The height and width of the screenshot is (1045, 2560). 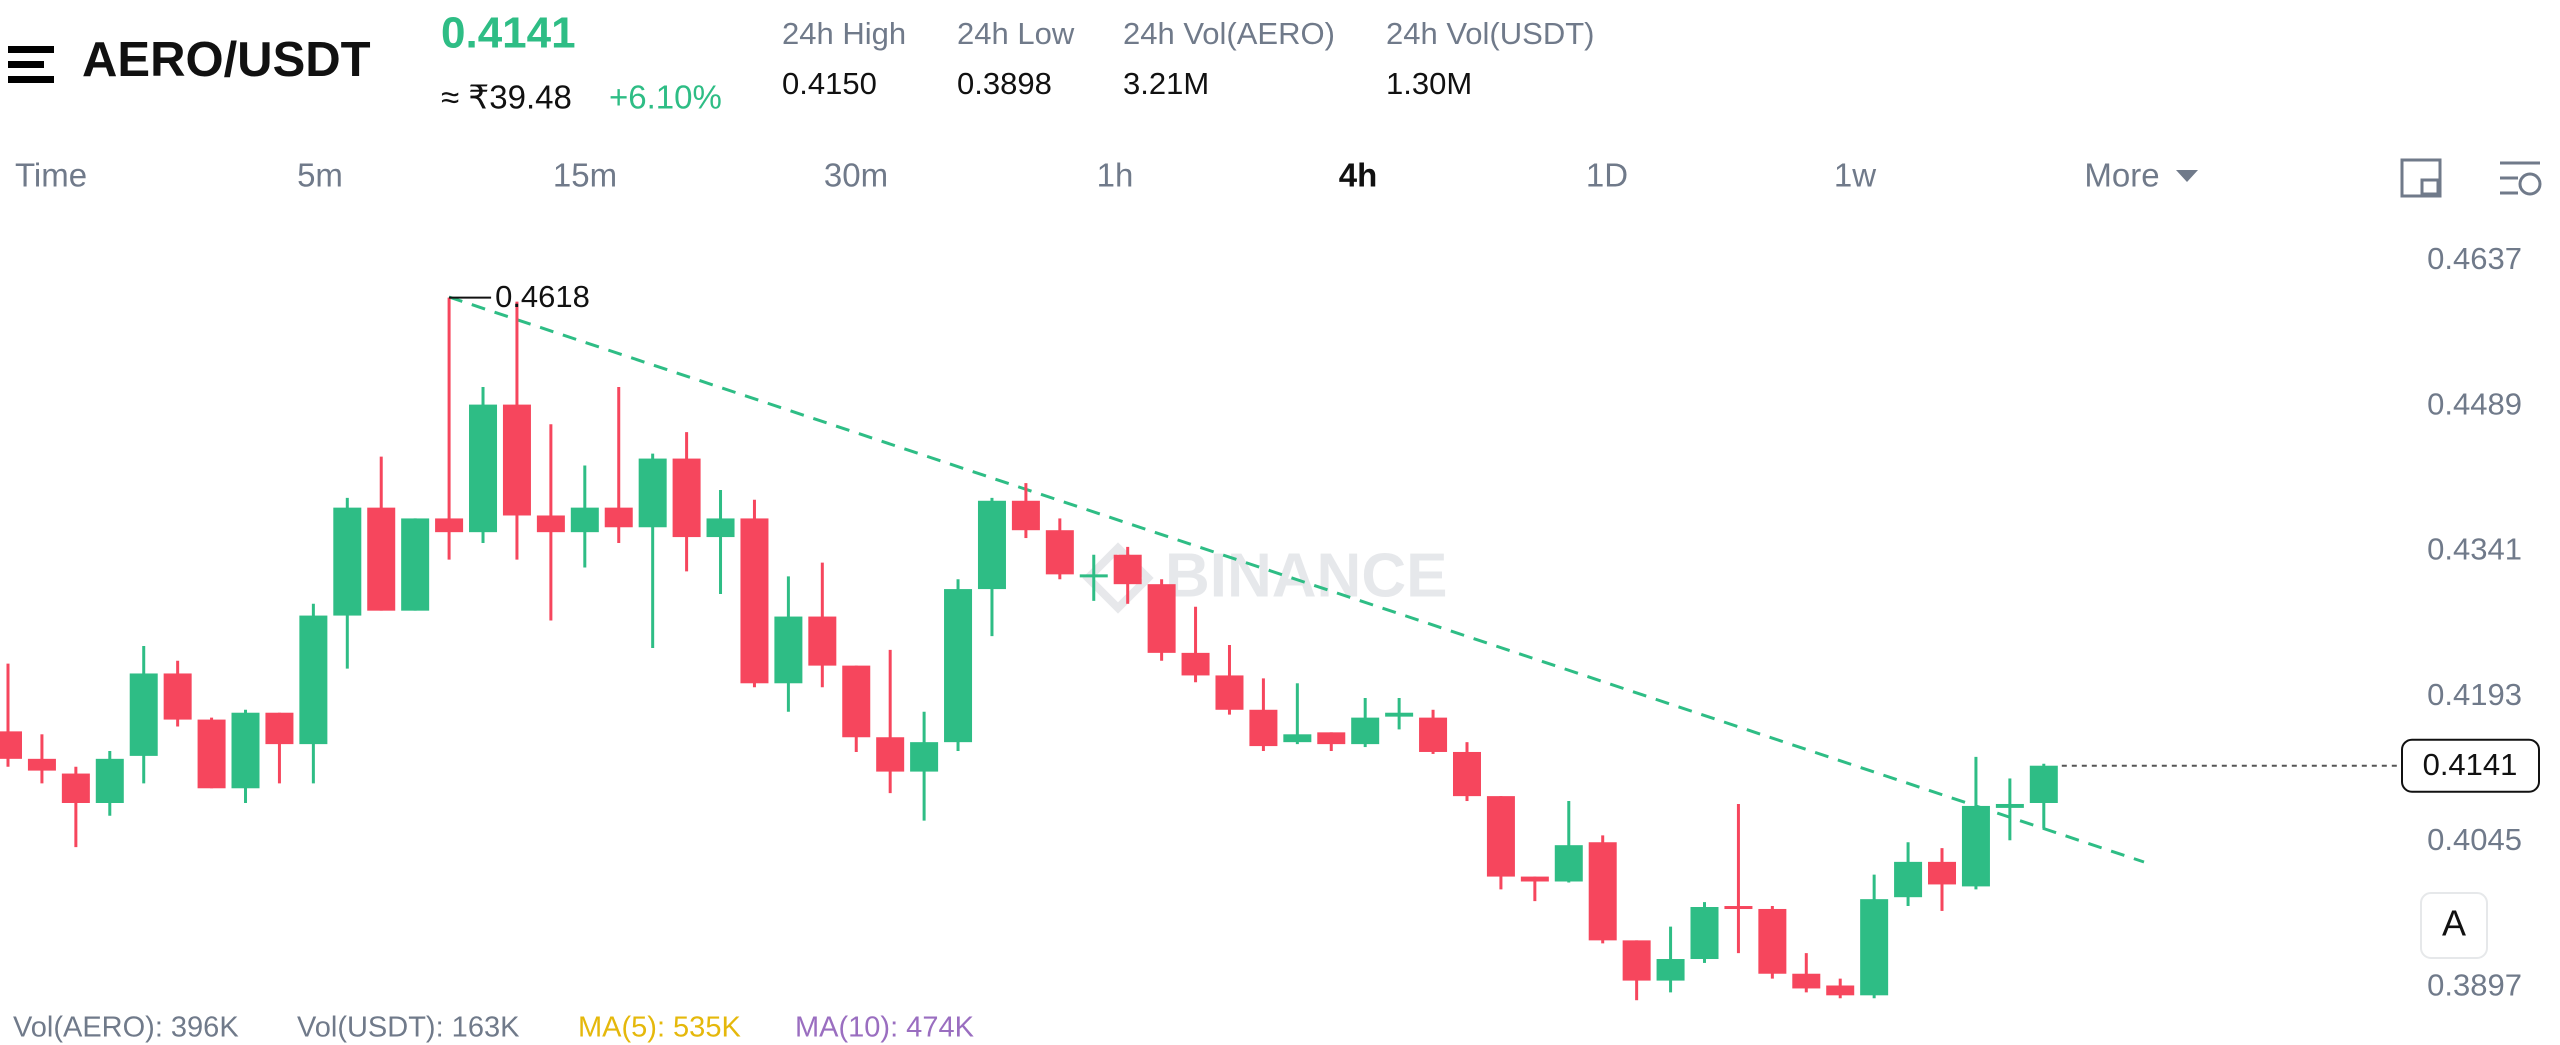 What do you see at coordinates (1607, 175) in the screenshot?
I see `interval-tab: 1D` at bounding box center [1607, 175].